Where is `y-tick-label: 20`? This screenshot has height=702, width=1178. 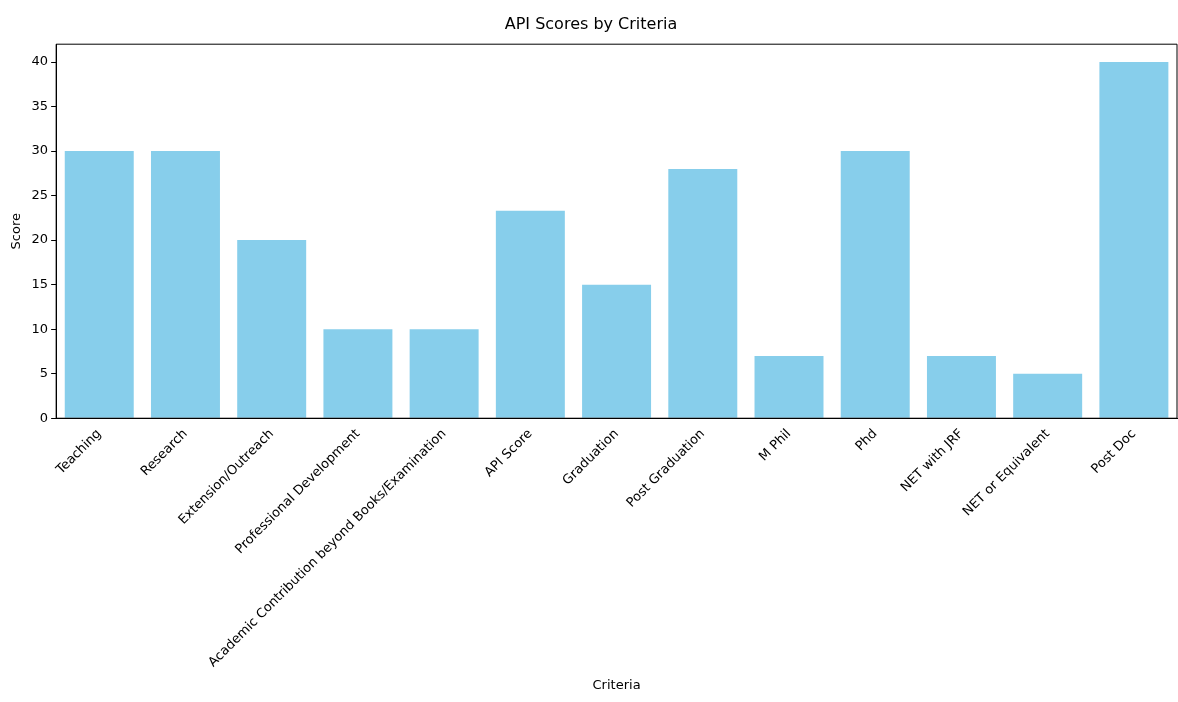 y-tick-label: 20 is located at coordinates (40, 239).